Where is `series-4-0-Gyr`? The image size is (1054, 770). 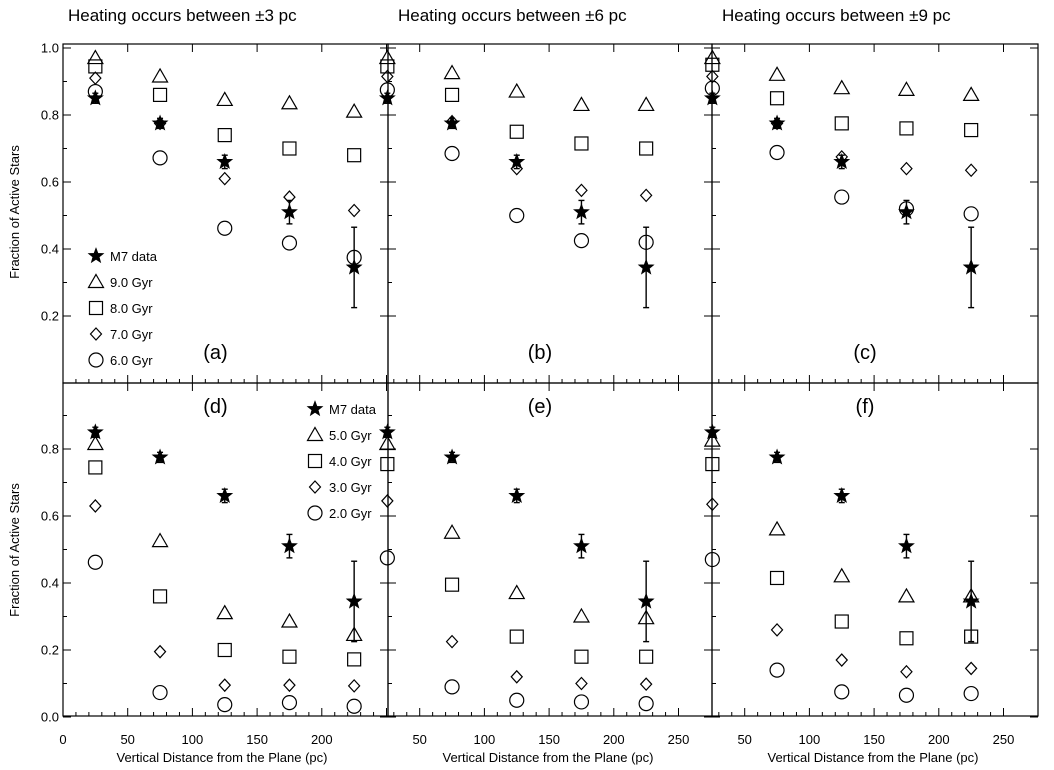
series-4-0-Gyr is located at coordinates (842, 551).